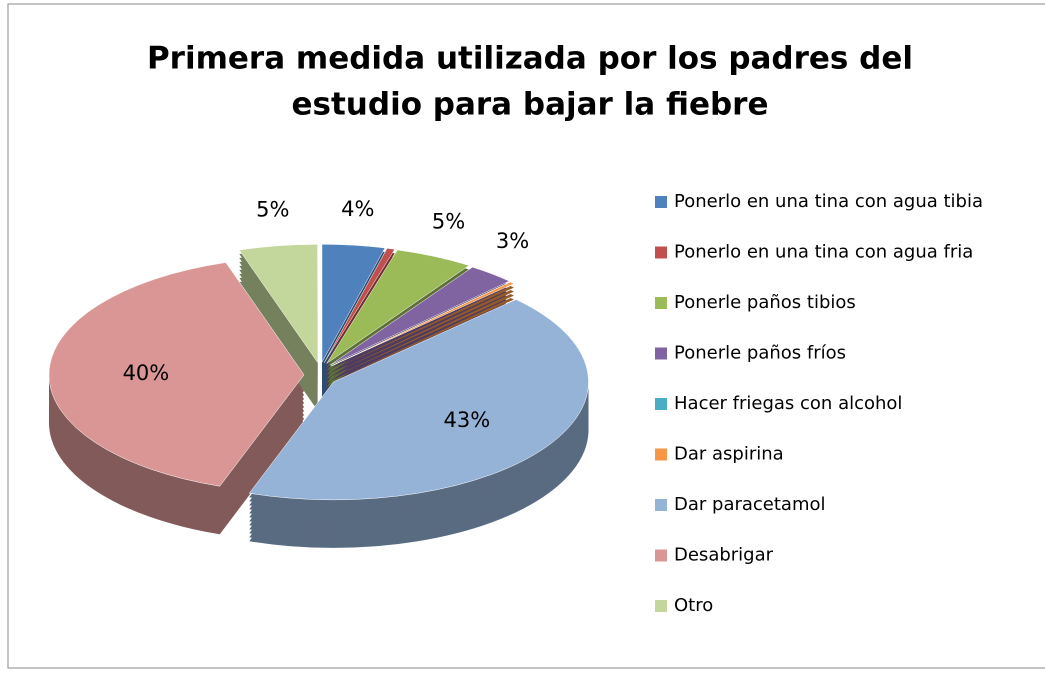  I want to click on data-label: 40%, so click(146, 373).